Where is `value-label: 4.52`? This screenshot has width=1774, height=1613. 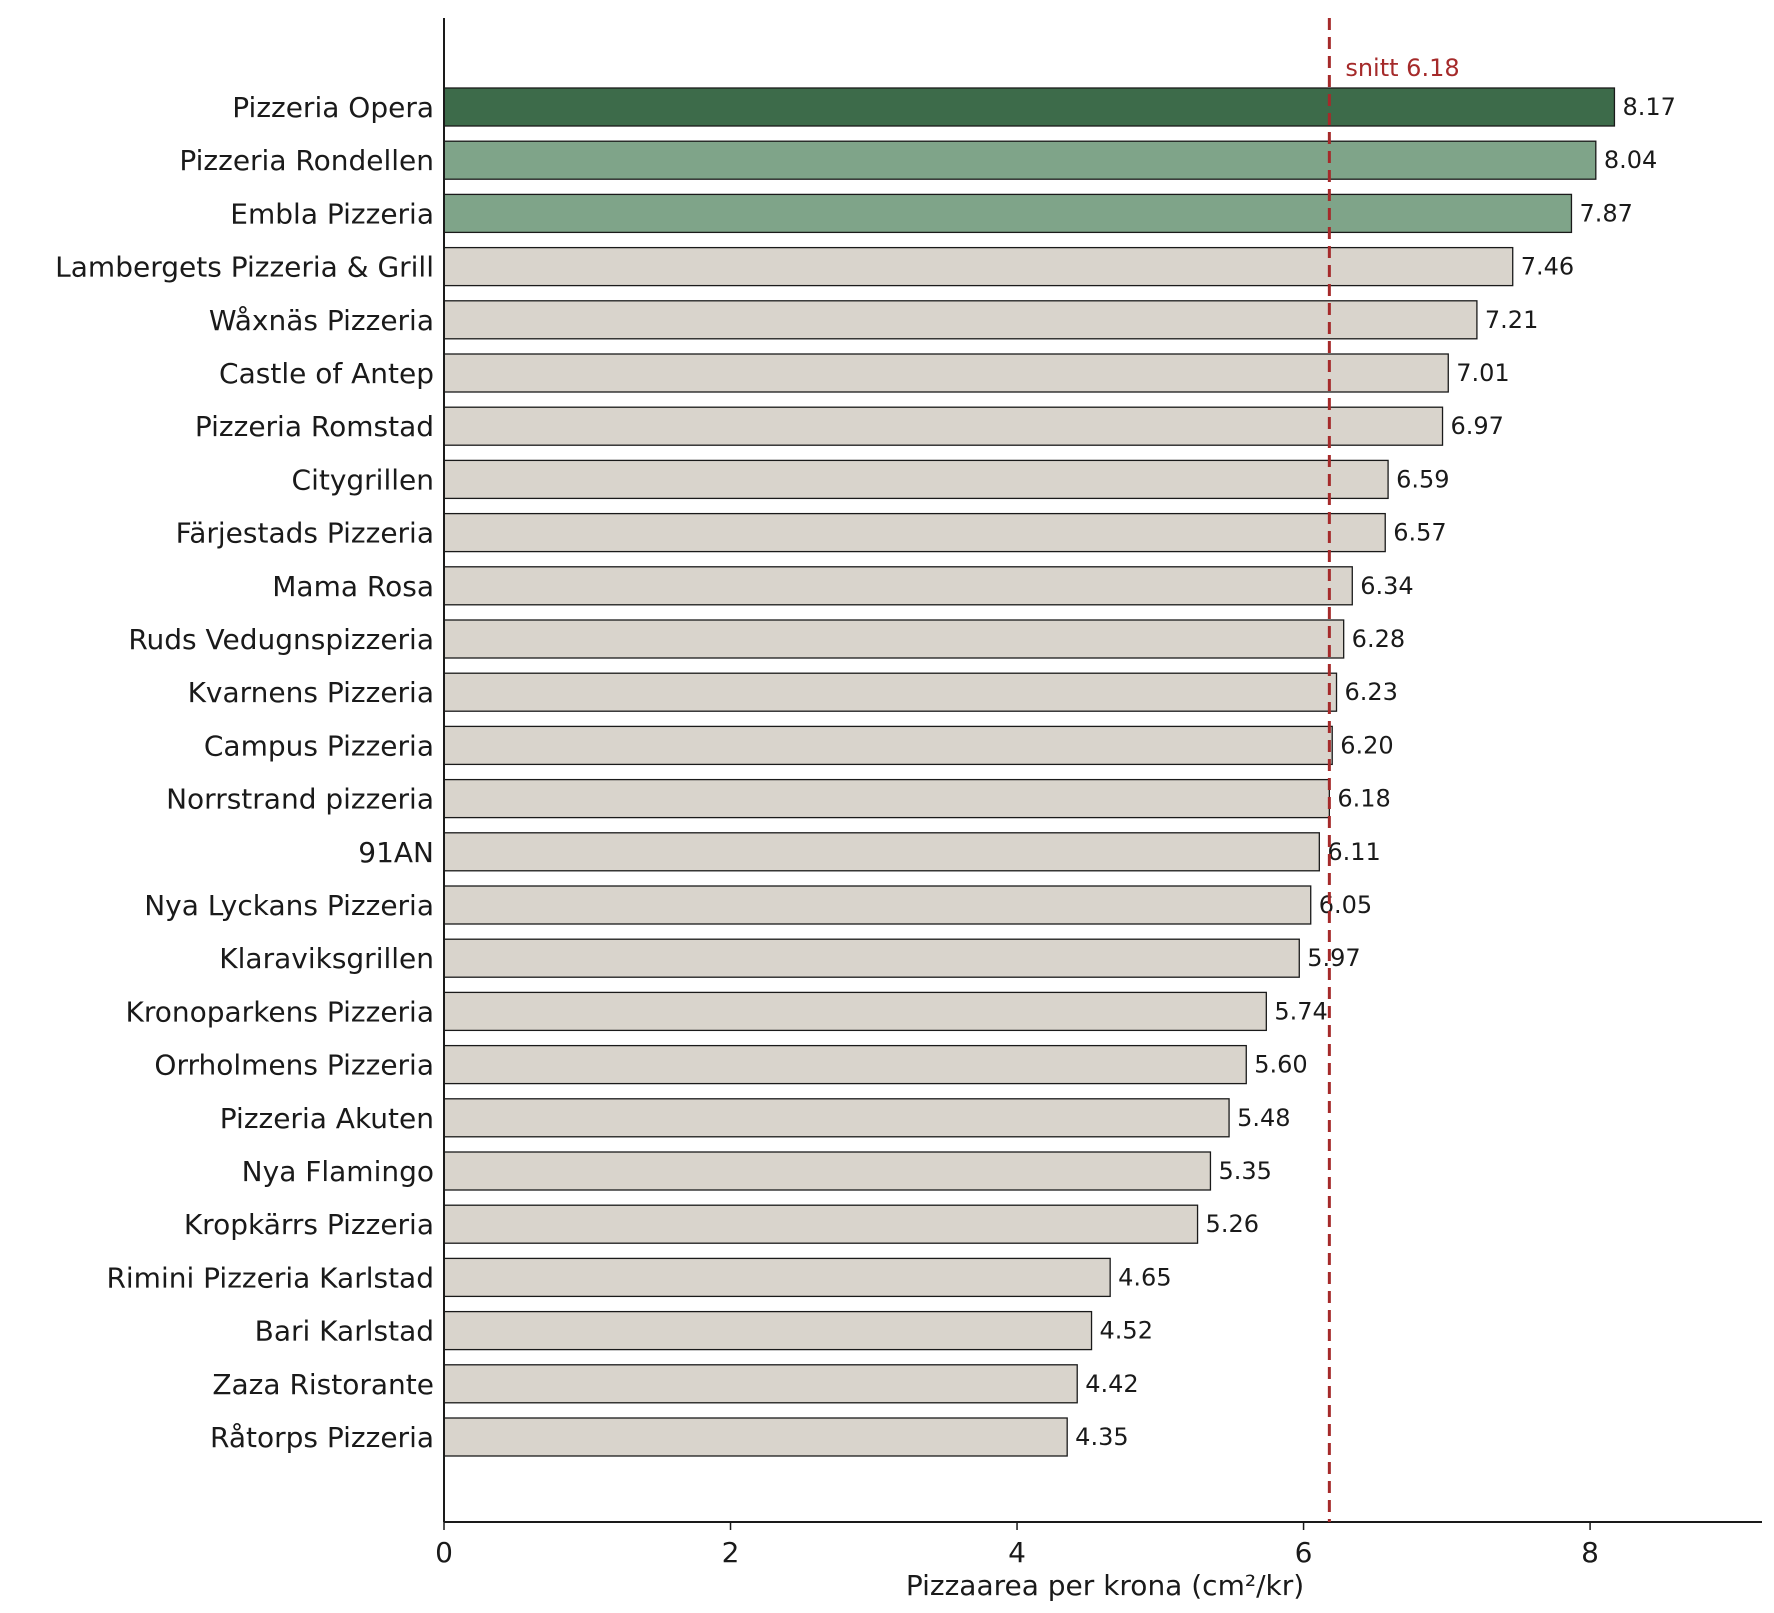
value-label: 4.52 is located at coordinates (1126, 1331).